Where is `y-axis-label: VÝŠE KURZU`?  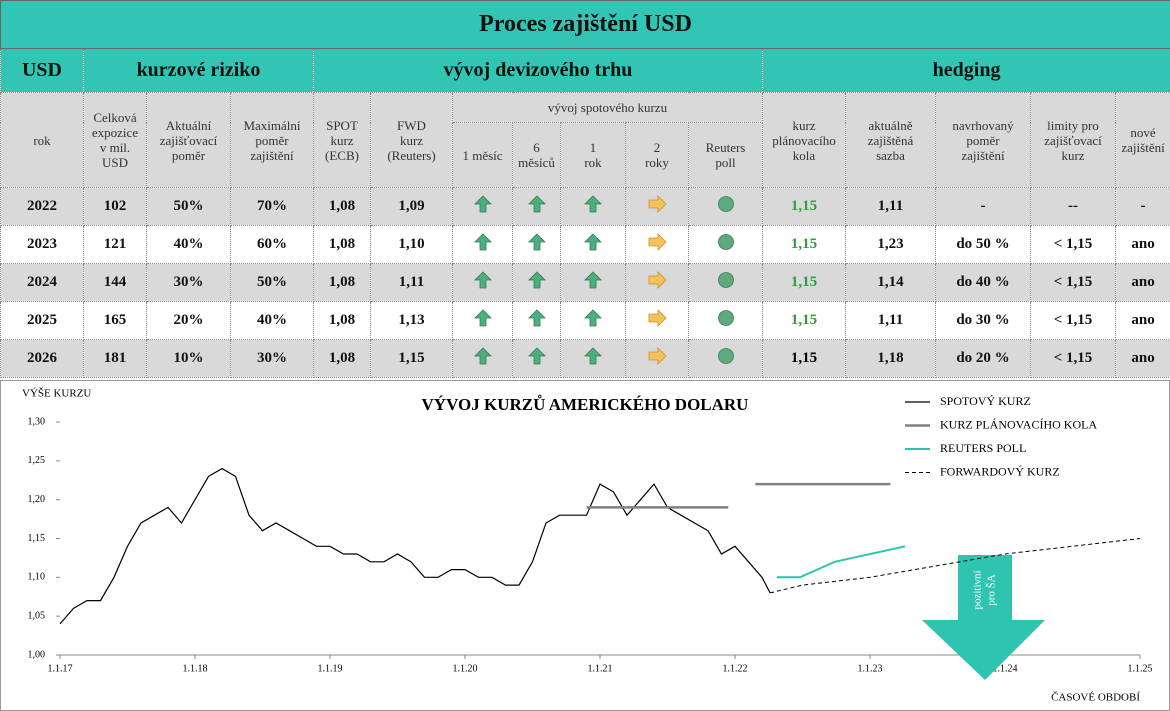 y-axis-label: VÝŠE KURZU is located at coordinates (56, 394).